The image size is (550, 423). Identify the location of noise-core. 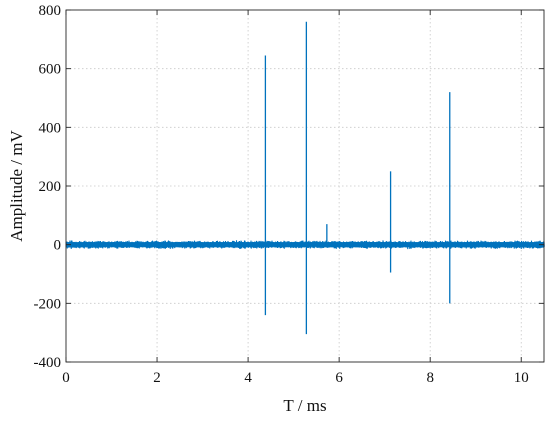
(305, 245).